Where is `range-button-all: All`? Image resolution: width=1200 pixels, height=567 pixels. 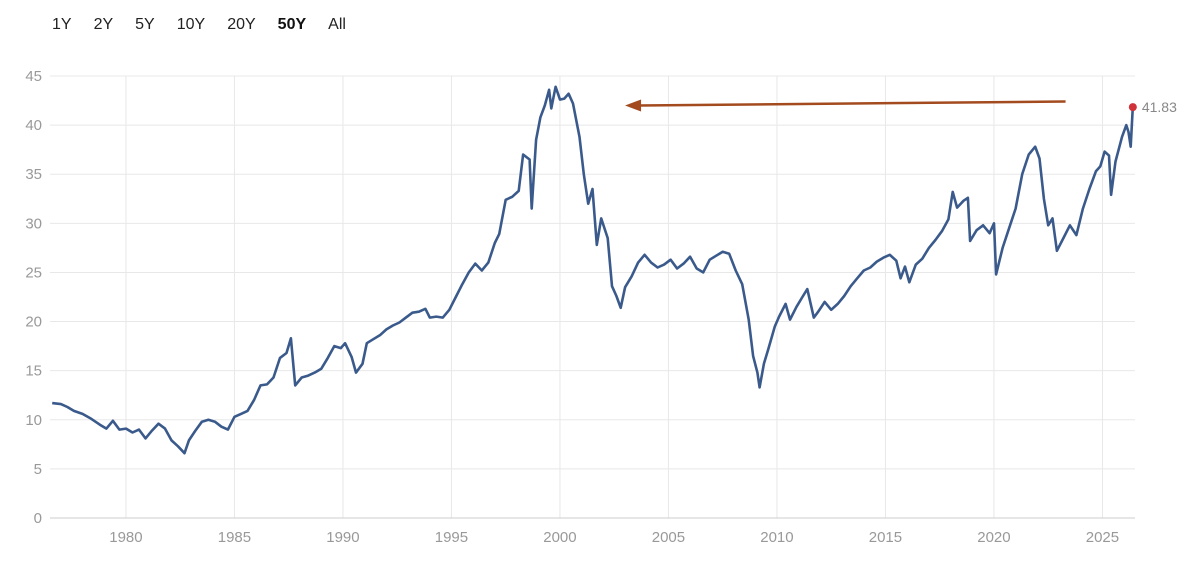
range-button-all: All is located at coordinates (337, 25).